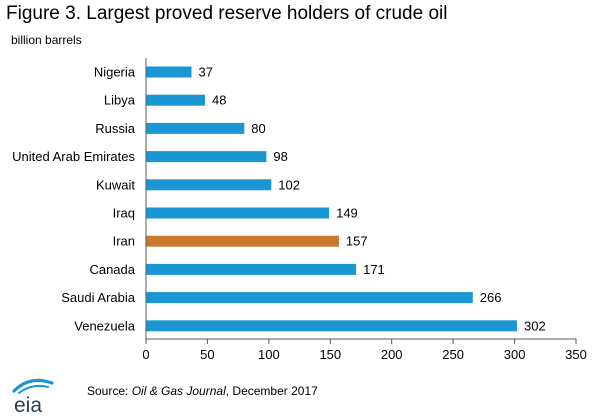  Describe the element at coordinates (145, 354) in the screenshot. I see `x-tick-label: 0` at that location.